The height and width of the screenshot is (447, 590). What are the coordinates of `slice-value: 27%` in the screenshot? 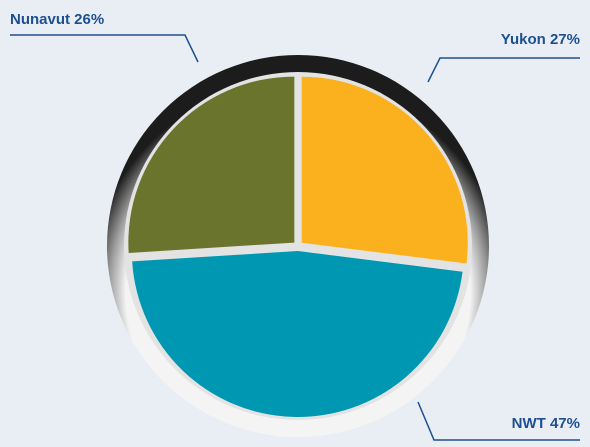 It's located at (565, 39).